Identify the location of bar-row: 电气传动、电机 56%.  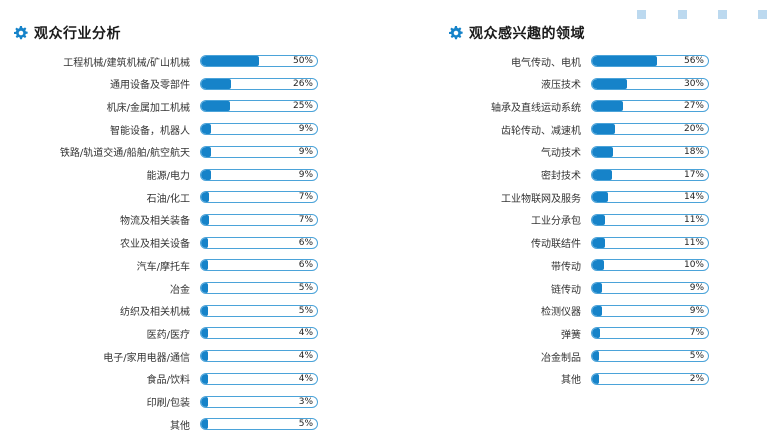
(579, 61).